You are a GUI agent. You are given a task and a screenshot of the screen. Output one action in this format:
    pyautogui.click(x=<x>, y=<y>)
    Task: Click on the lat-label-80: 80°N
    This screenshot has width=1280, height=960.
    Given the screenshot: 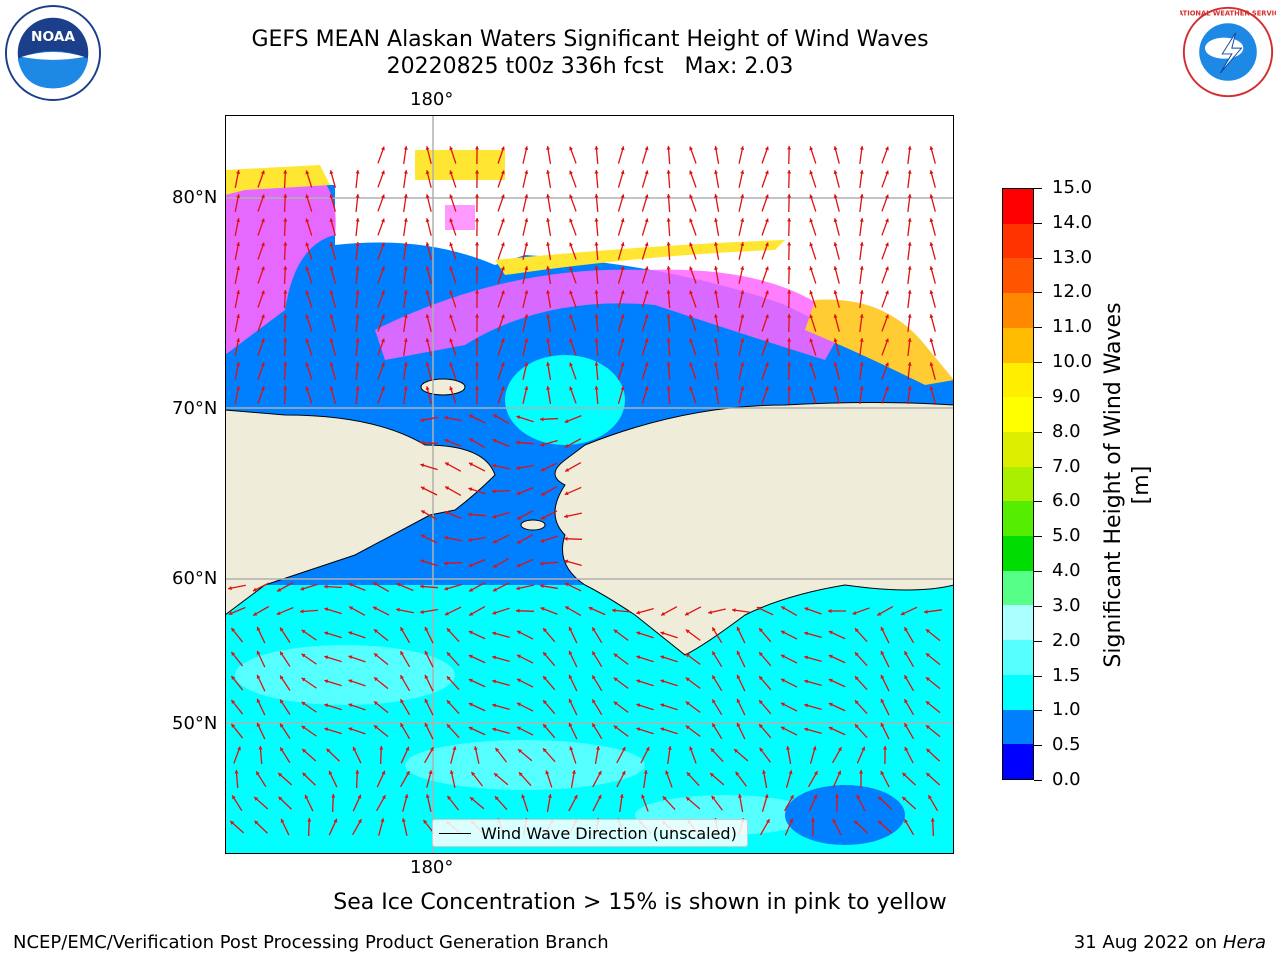 What is the action you would take?
    pyautogui.click(x=195, y=197)
    